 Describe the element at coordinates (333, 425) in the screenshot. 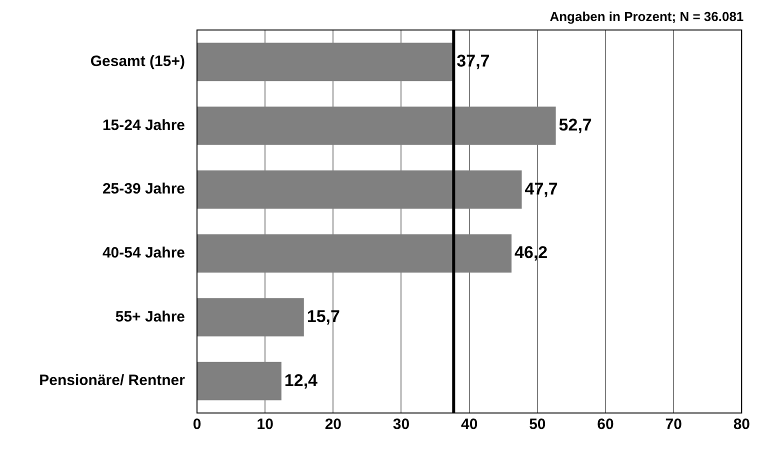

I see `x-tick-label: 20` at that location.